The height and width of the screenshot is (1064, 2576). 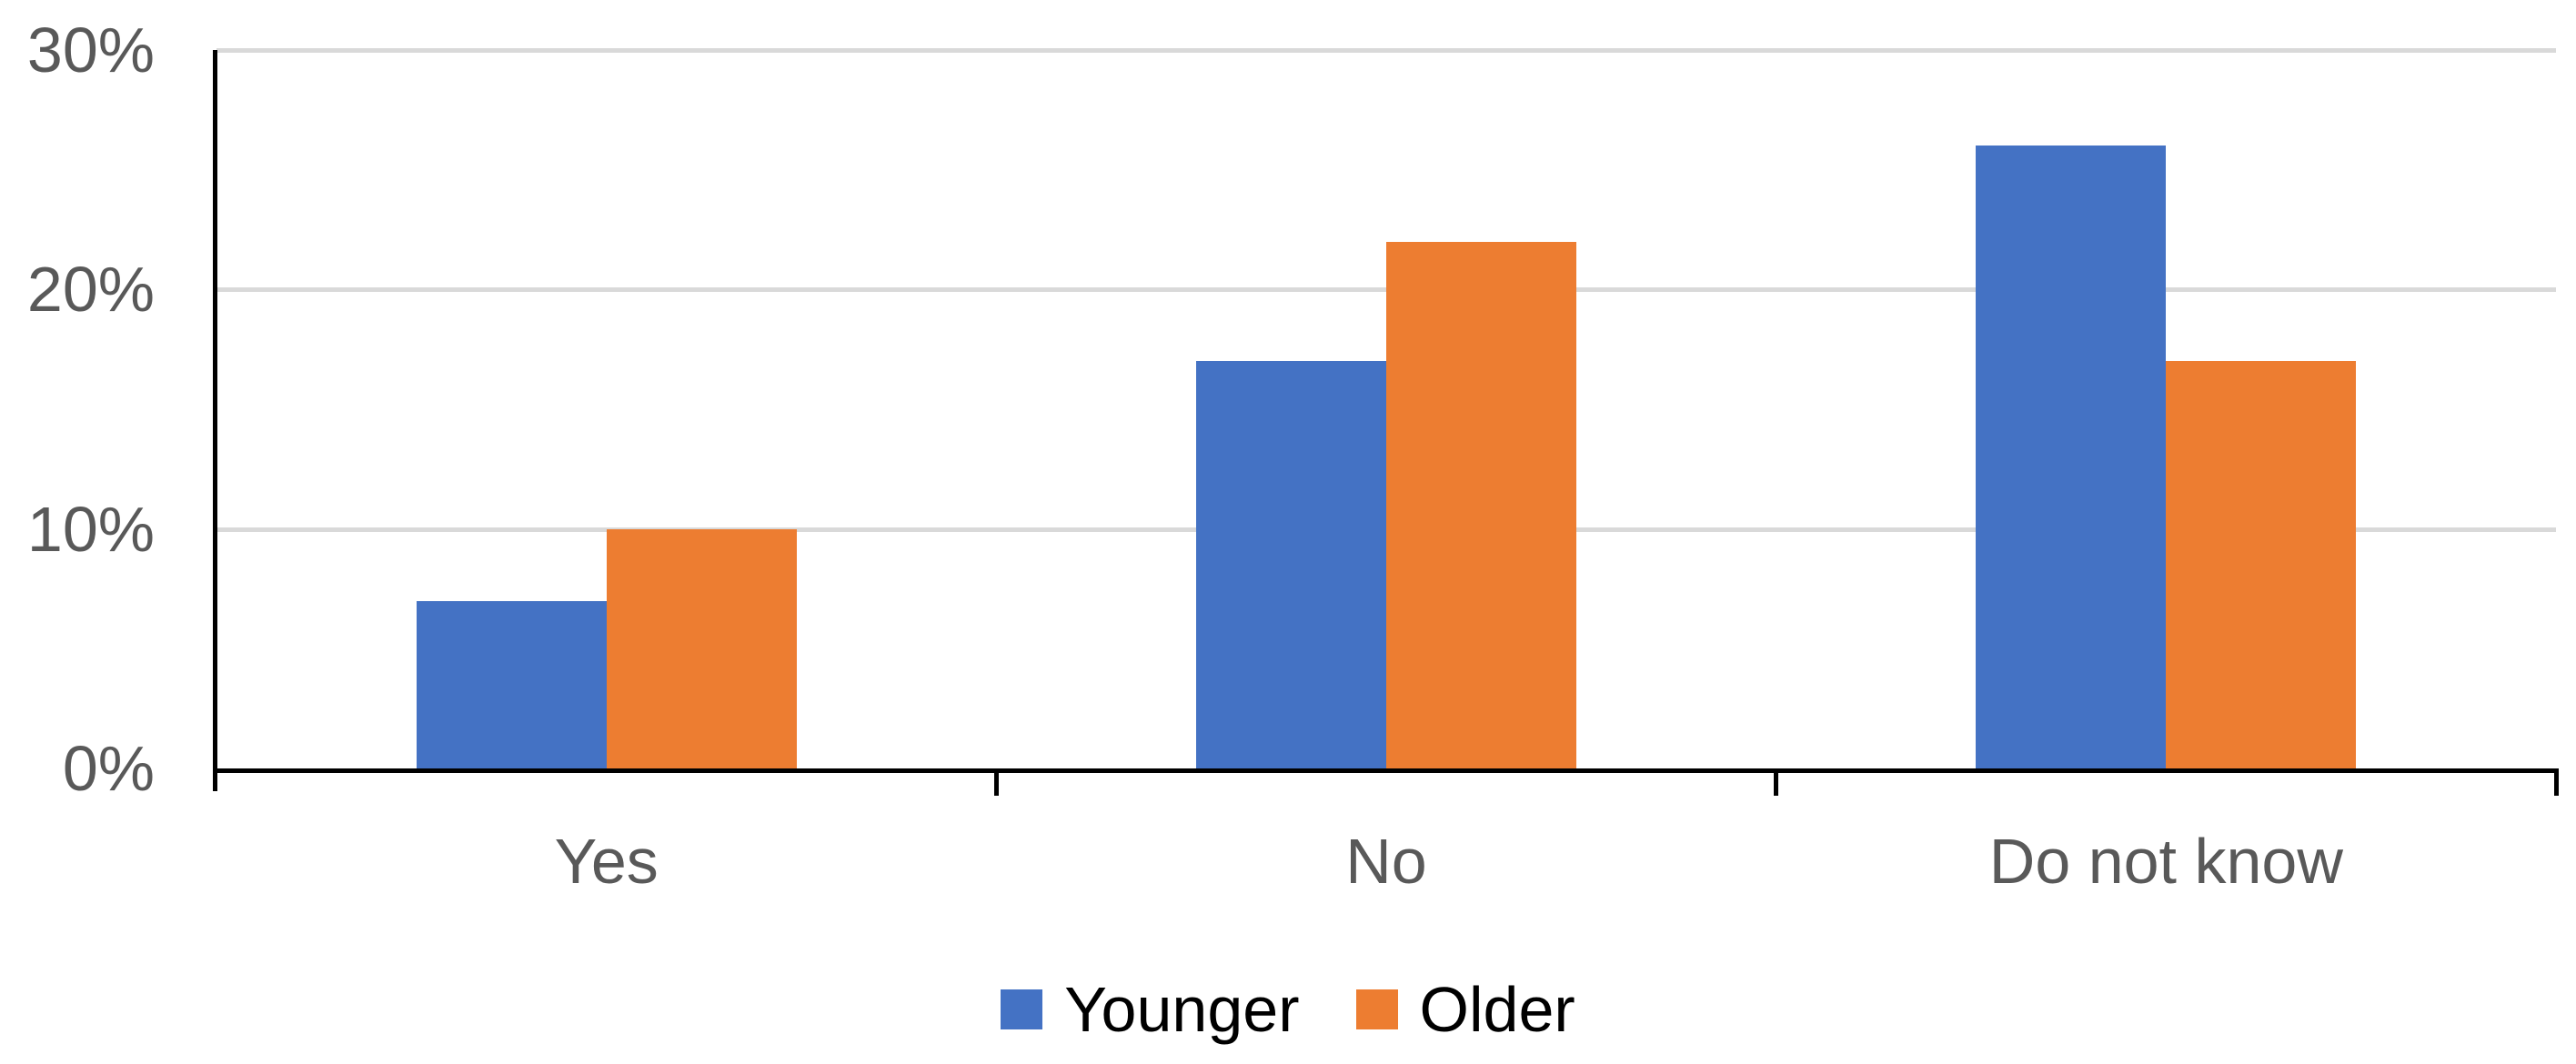 I want to click on y-axis-line, so click(x=214, y=420).